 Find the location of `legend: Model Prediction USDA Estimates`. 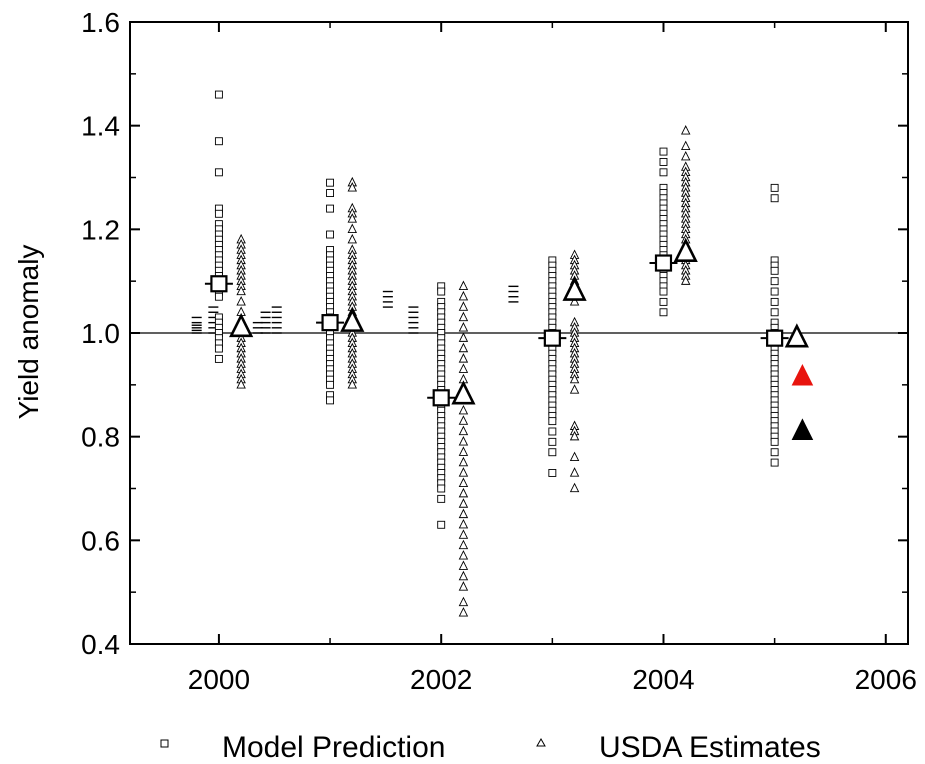

legend: Model Prediction USDA Estimates is located at coordinates (490, 747).